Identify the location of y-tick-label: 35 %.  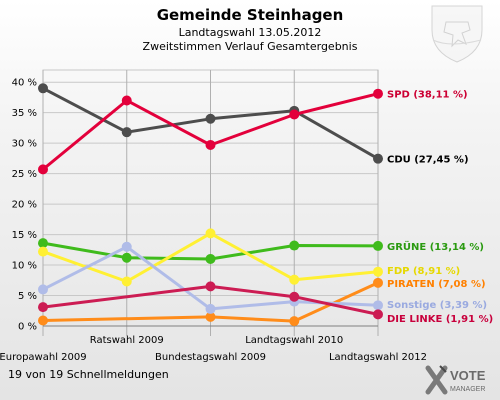
(24, 113).